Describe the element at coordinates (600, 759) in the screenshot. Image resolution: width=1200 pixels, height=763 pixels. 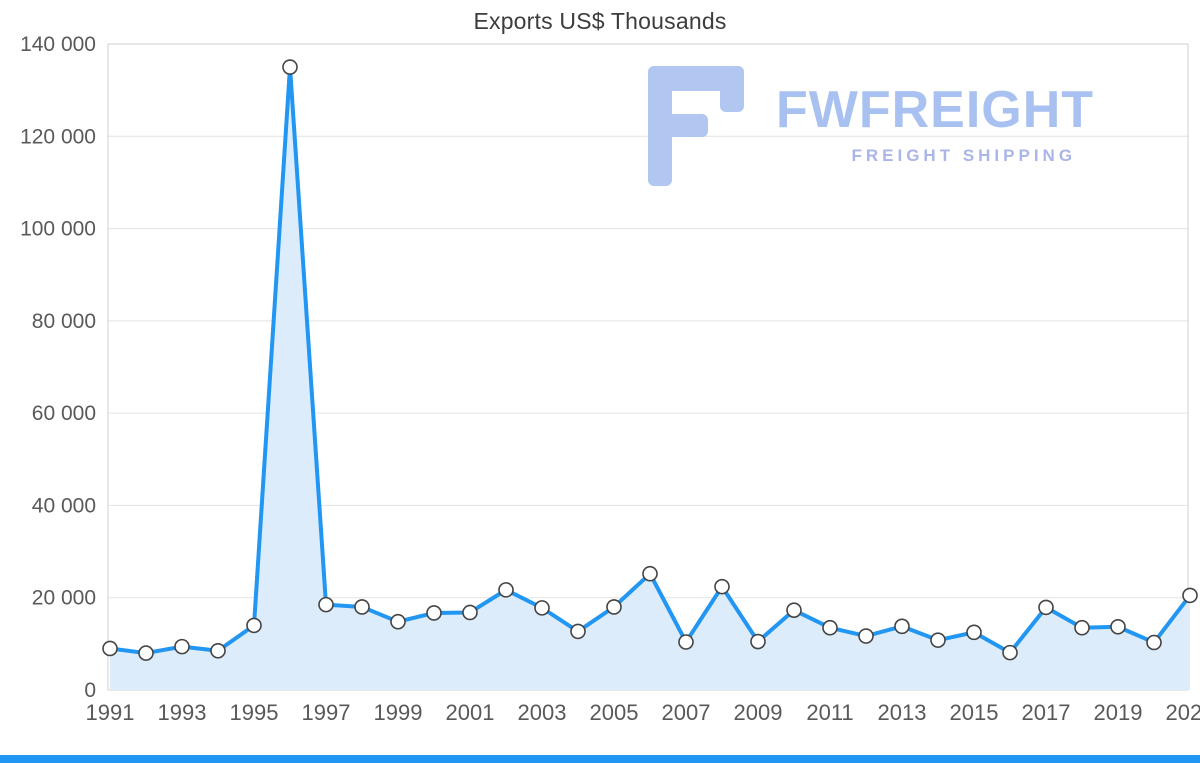
I see `bottom-bar` at that location.